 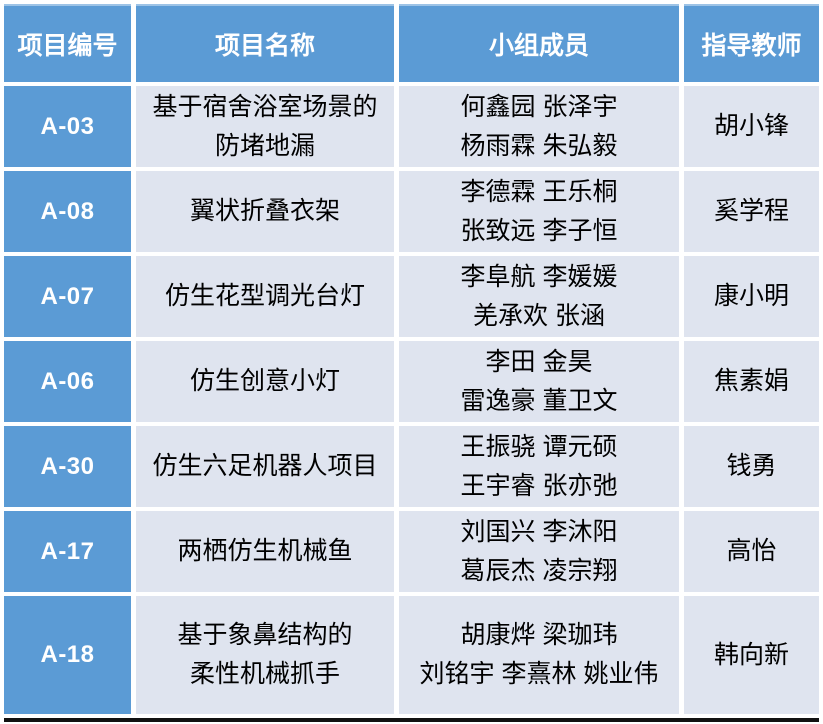 What do you see at coordinates (411, 720) in the screenshot?
I see `table-bottom-border` at bounding box center [411, 720].